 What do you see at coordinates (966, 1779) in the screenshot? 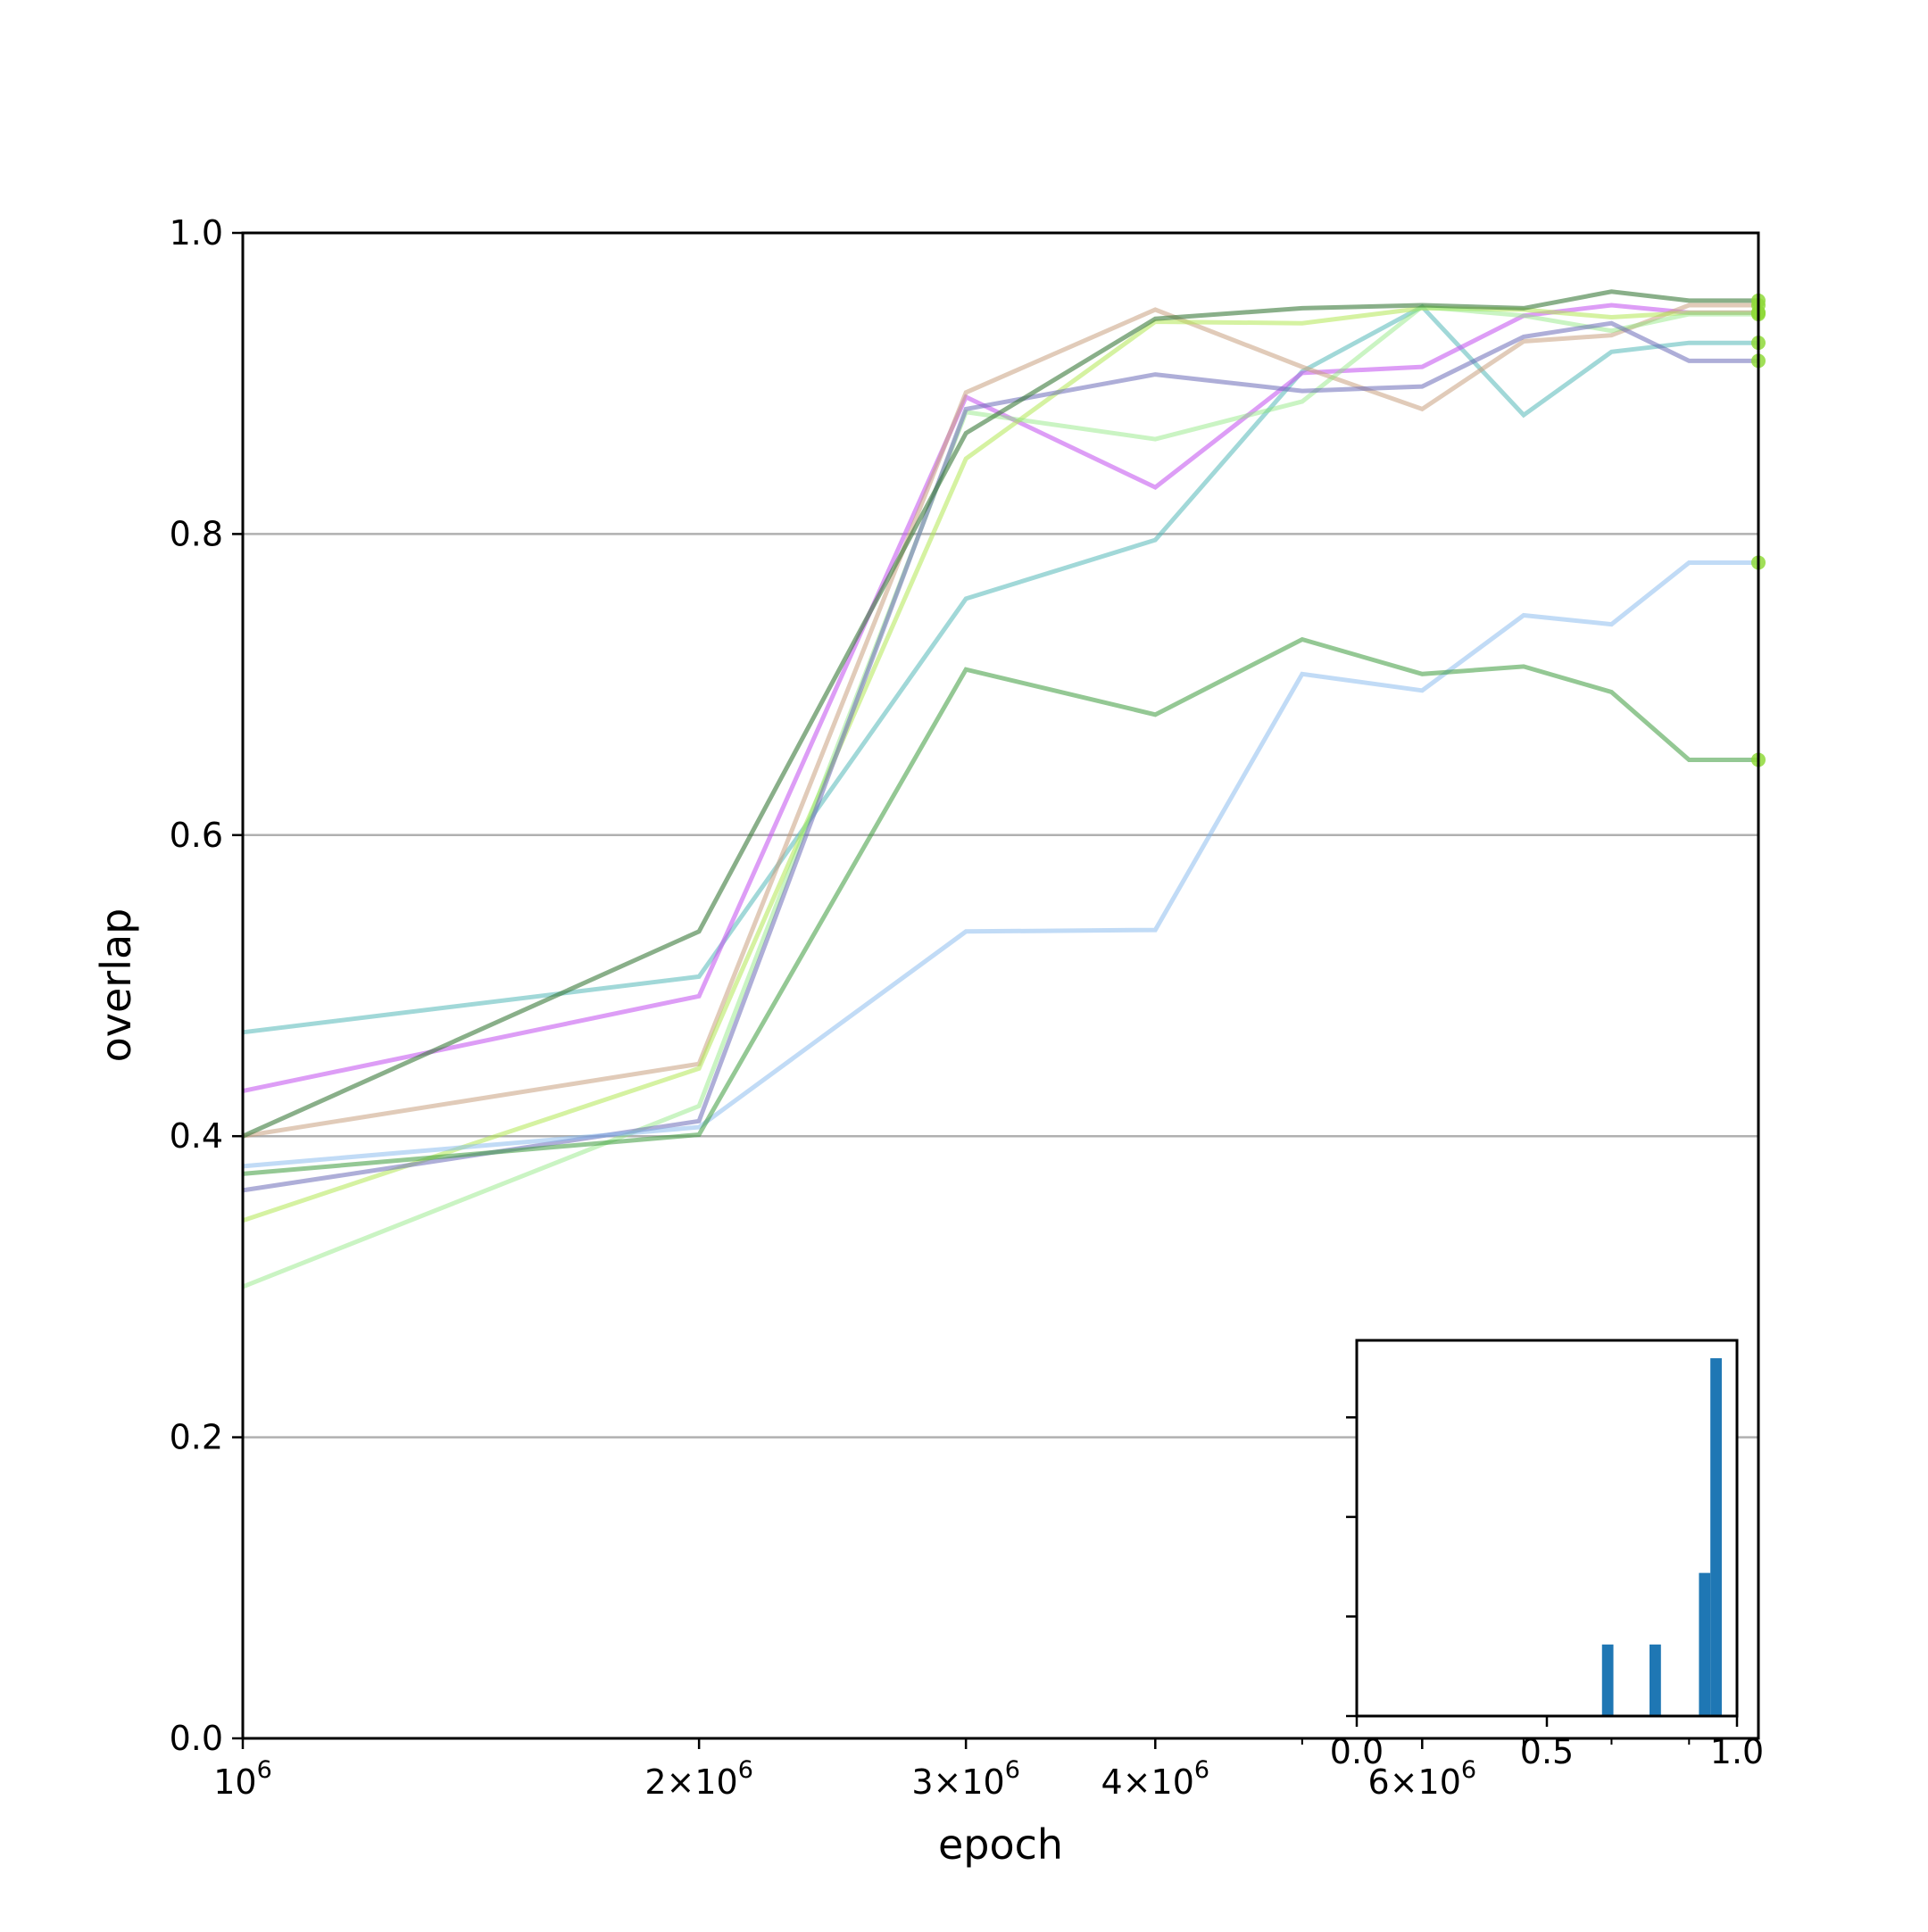
I see `x-tick-label: 3×10⁶` at bounding box center [966, 1779].